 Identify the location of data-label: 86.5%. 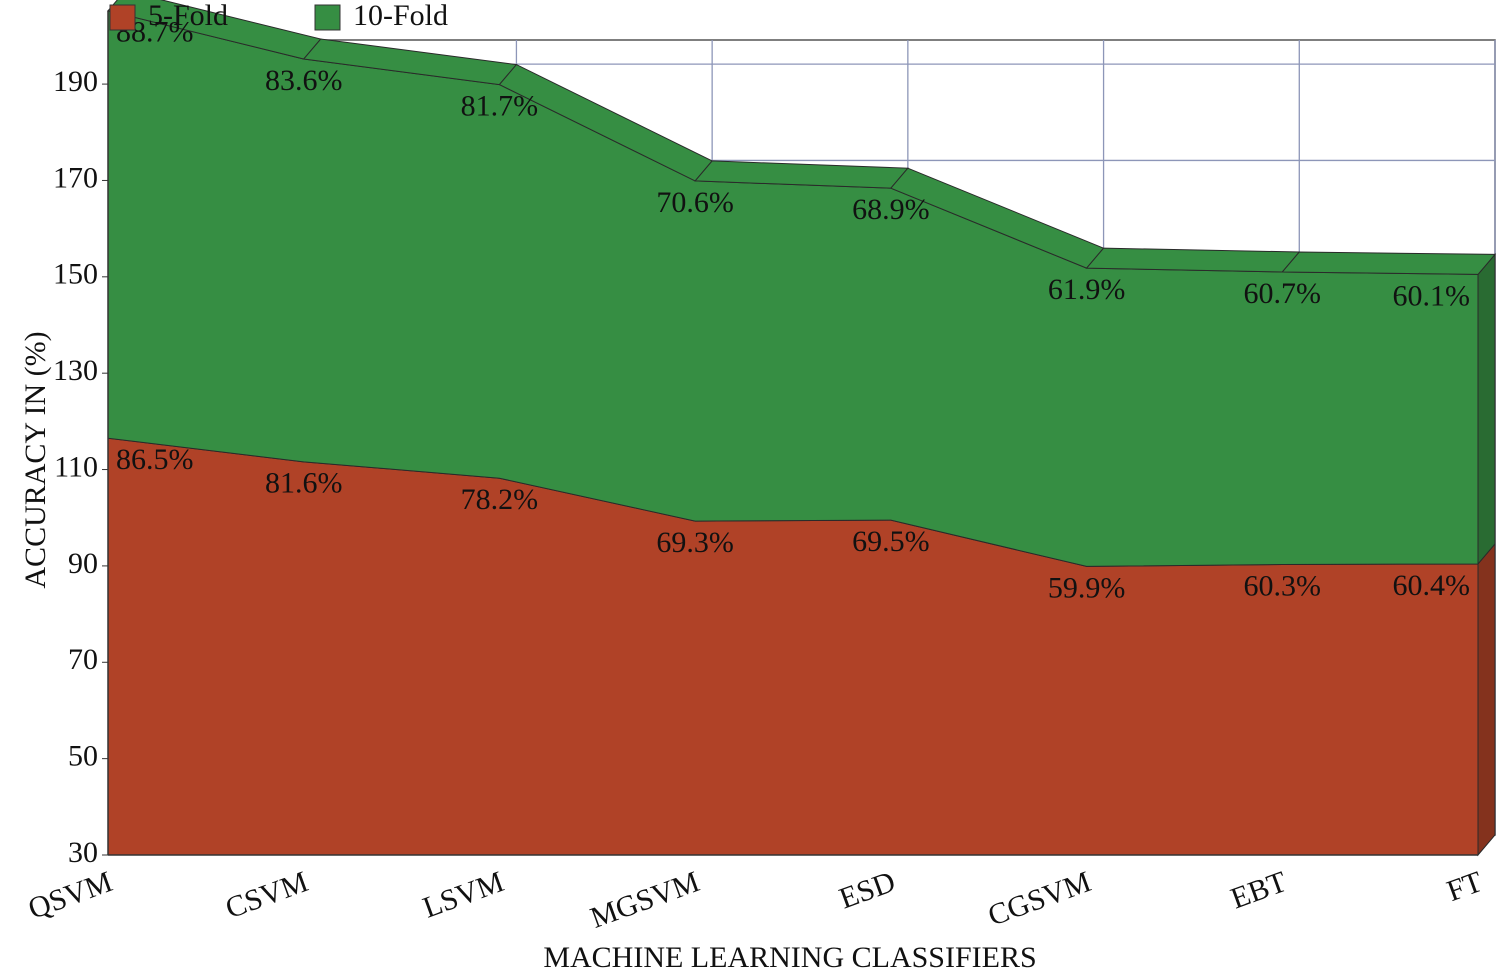
(155, 459).